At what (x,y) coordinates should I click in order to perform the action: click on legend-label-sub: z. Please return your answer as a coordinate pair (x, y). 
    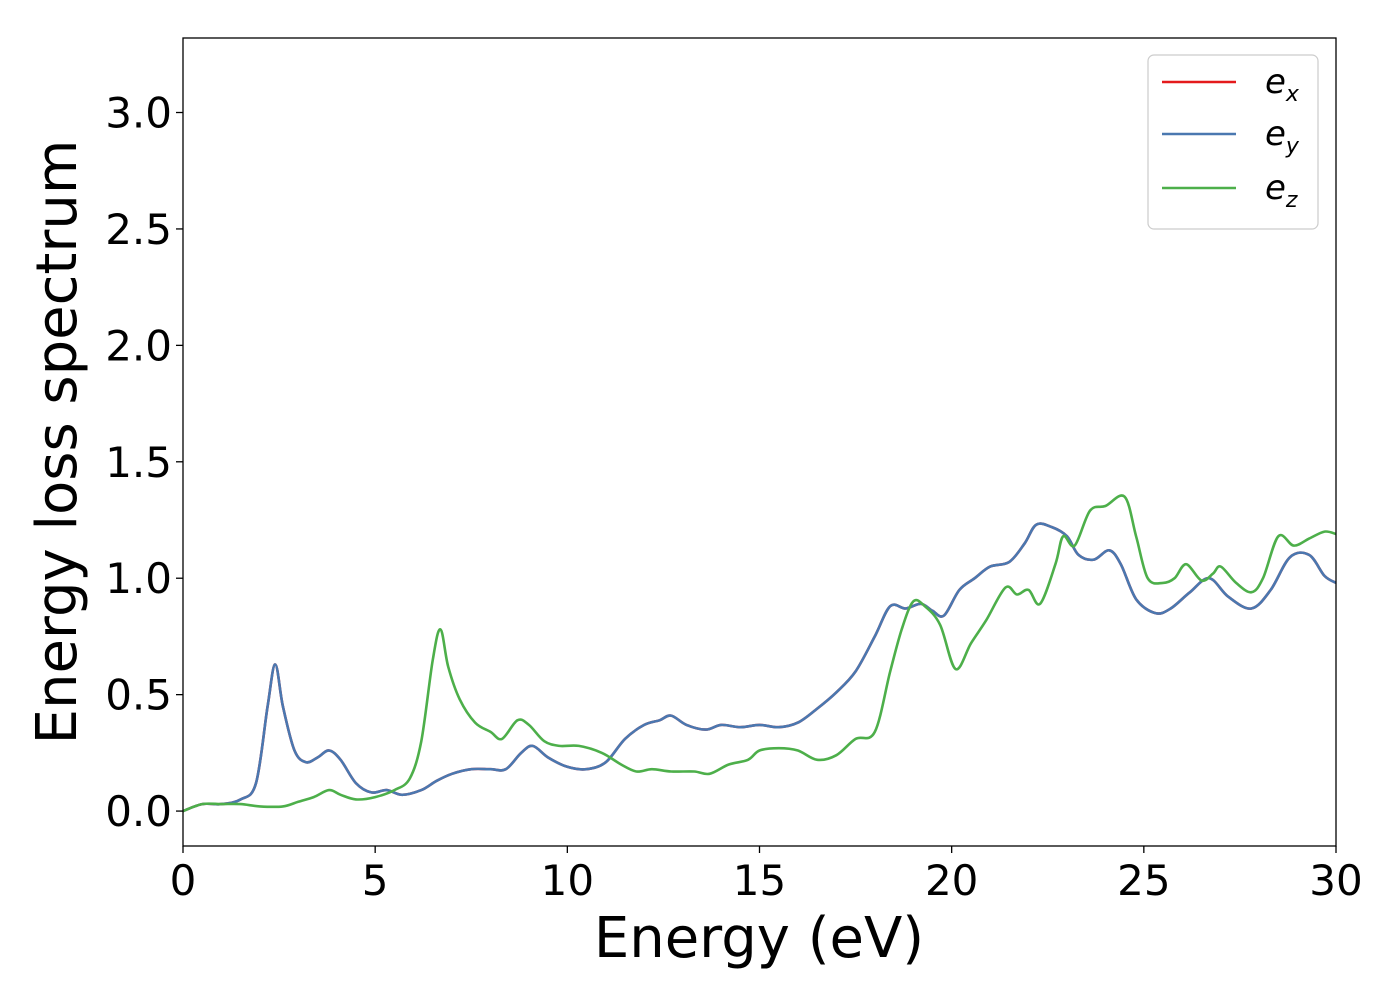
    Looking at the image, I should click on (1291, 200).